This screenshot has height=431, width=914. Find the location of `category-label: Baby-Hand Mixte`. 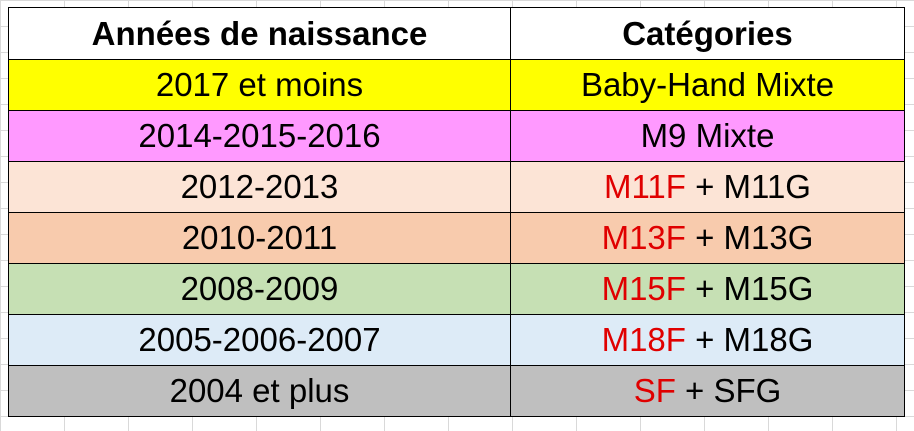

category-label: Baby-Hand Mixte is located at coordinates (707, 84).